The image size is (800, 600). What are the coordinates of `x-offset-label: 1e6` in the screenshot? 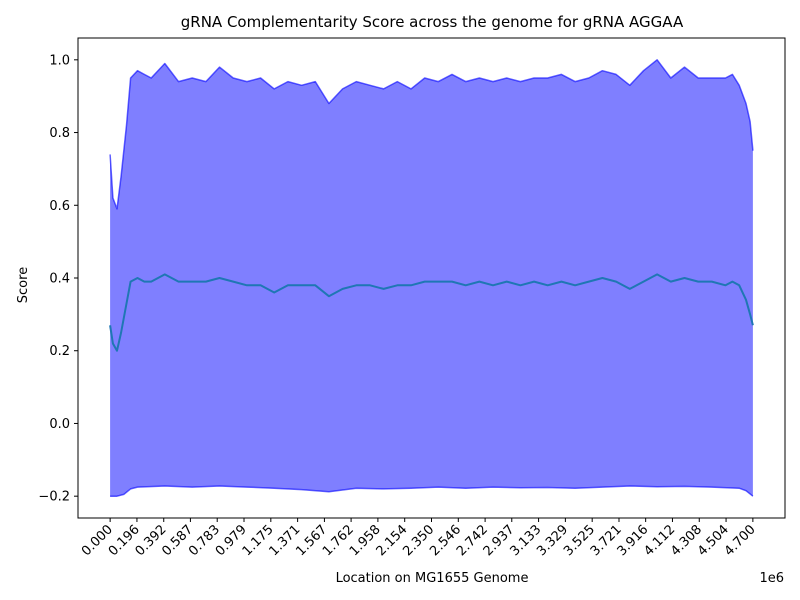 It's located at (771, 578).